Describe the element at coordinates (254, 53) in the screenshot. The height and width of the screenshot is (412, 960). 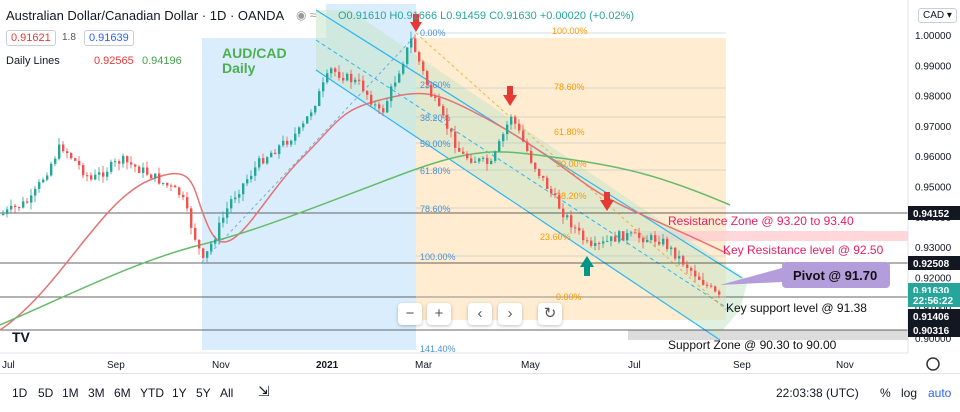
I see `chart-title-1: AUD/CAD` at that location.